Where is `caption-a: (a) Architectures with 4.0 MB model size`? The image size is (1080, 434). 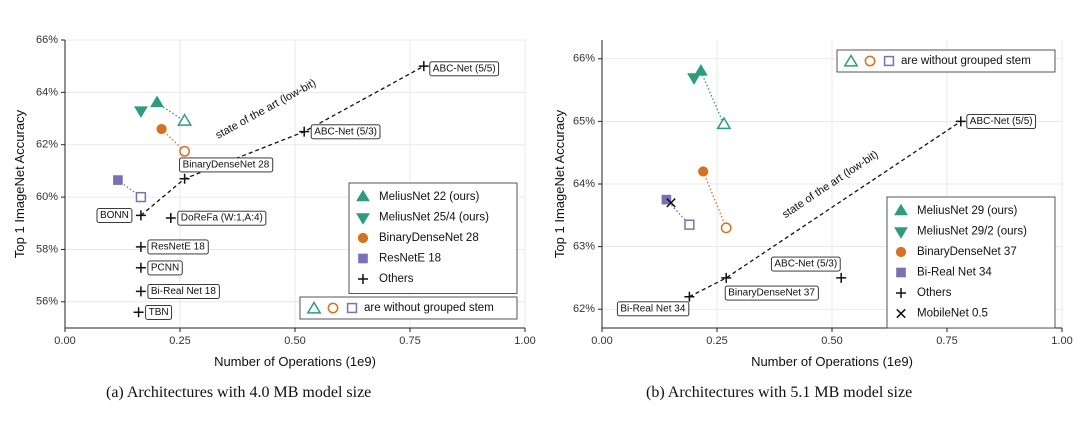
caption-a: (a) Architectures with 4.0 MB model size is located at coordinates (239, 392).